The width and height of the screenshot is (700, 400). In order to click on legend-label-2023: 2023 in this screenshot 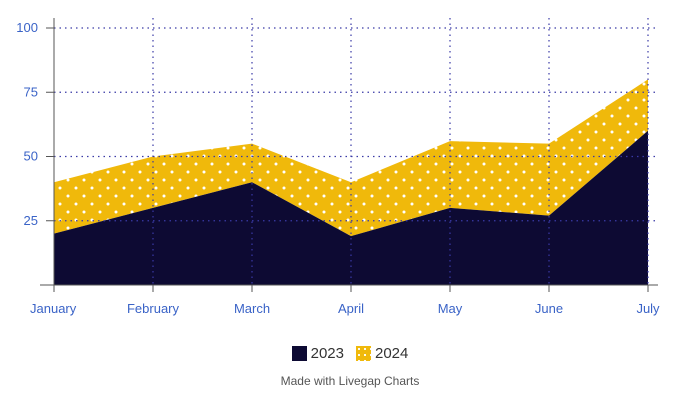, I will do `click(327, 353)`.